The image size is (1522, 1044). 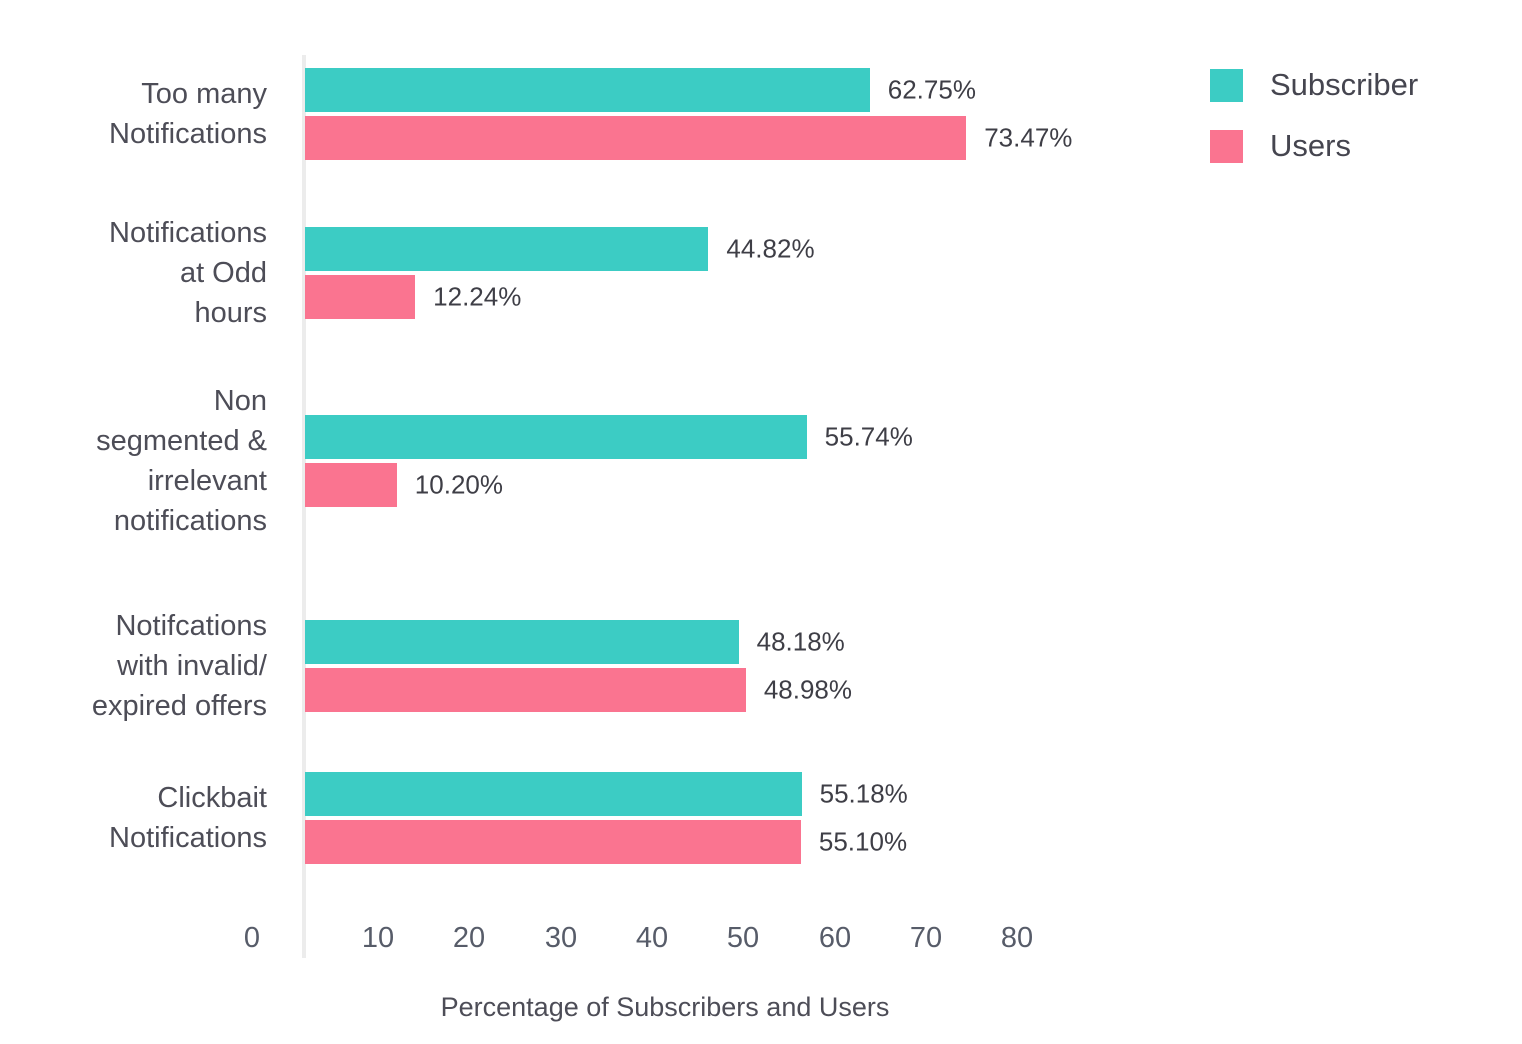 I want to click on x-tick-50: 50, so click(x=743, y=938).